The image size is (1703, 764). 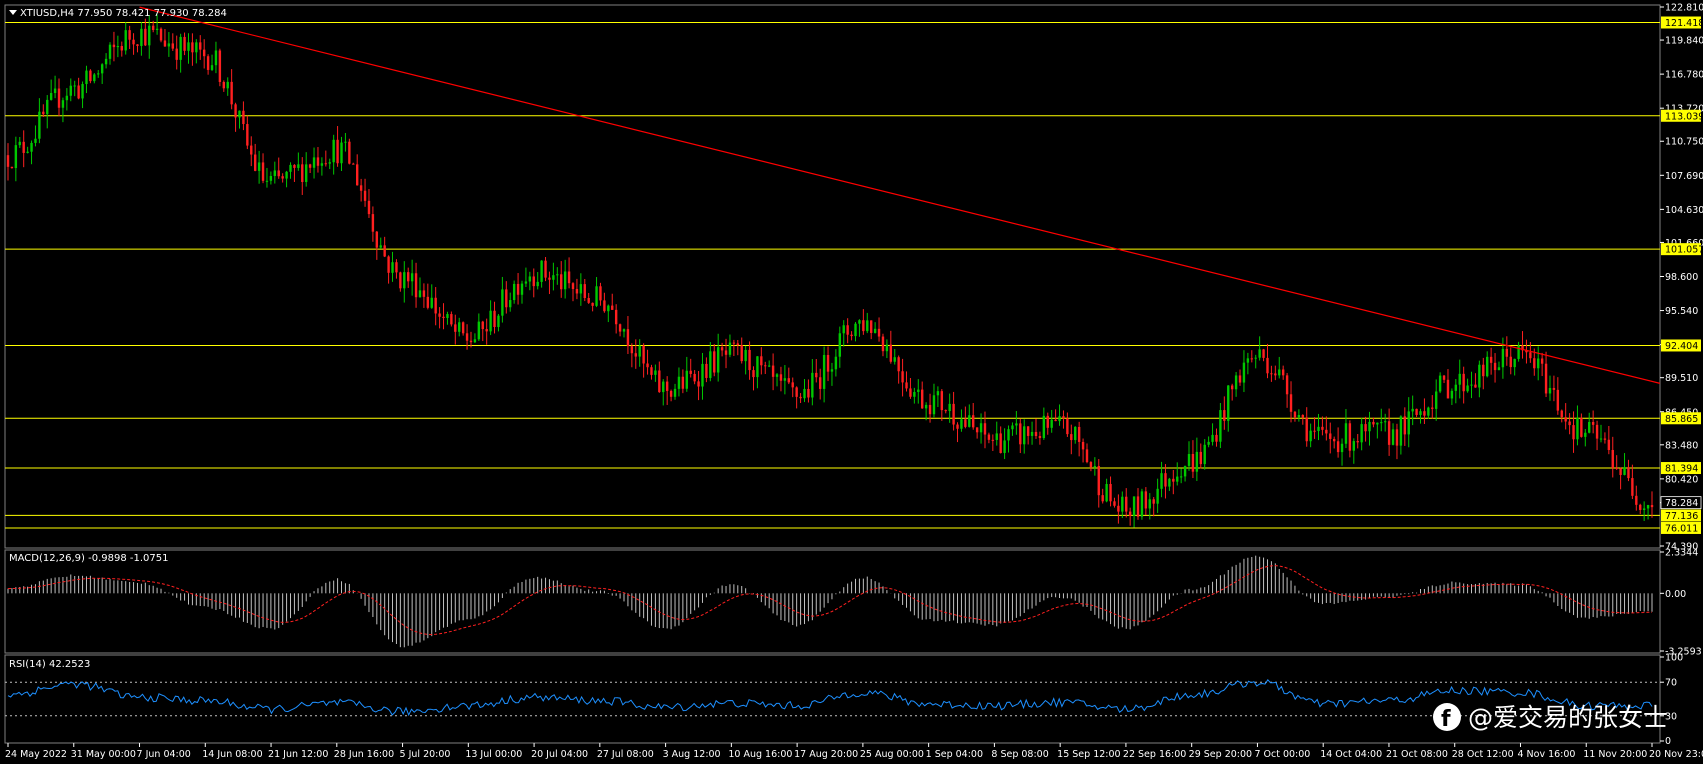 What do you see at coordinates (832, 601) in the screenshot?
I see `macd-pane` at bounding box center [832, 601].